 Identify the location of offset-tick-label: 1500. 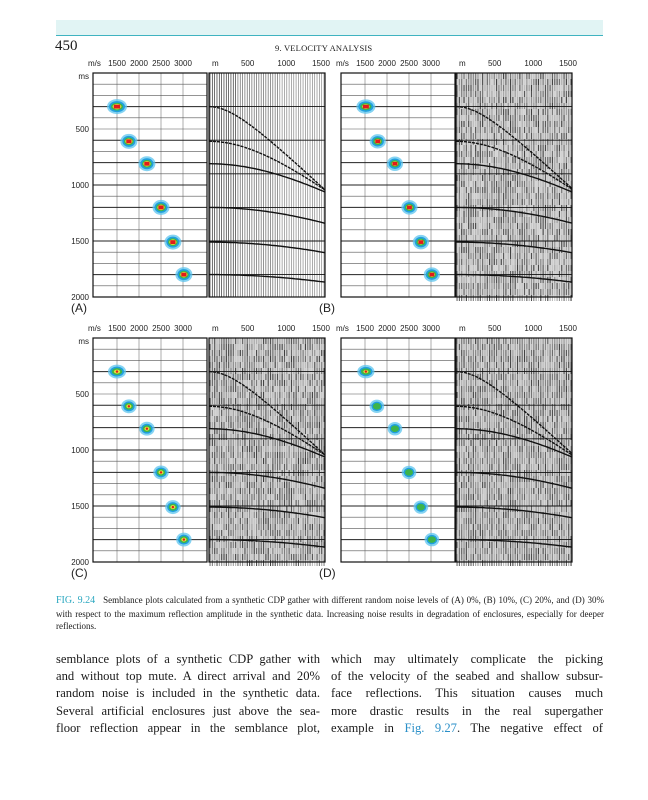
(321, 328).